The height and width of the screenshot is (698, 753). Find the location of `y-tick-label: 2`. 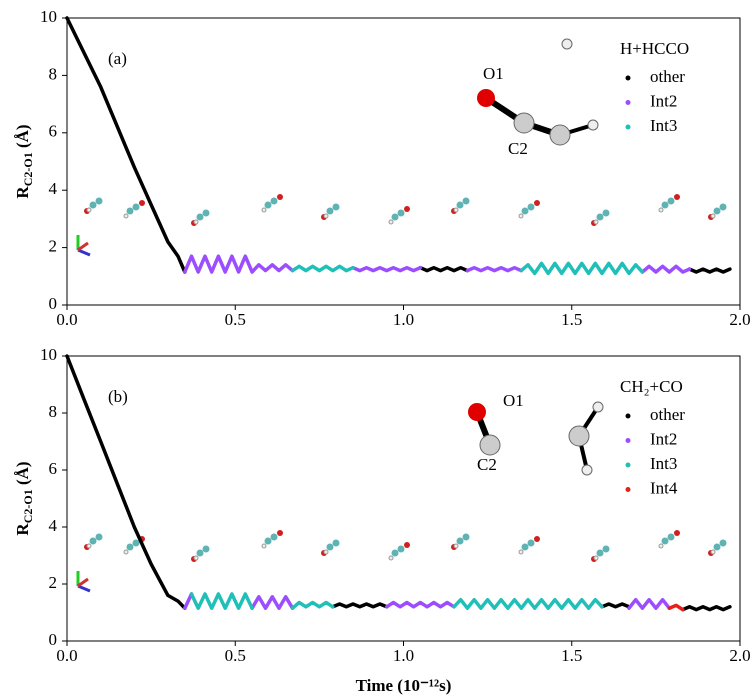

y-tick-label: 2 is located at coordinates (53, 582).